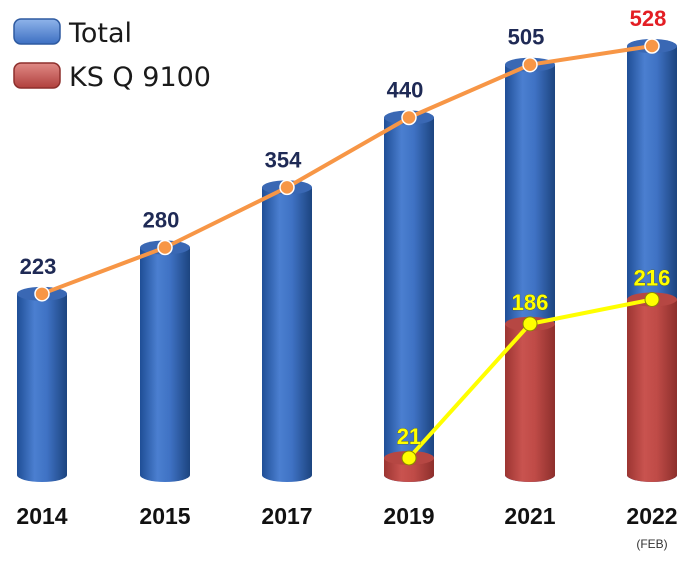  I want to click on bar-total-2014, so click(42, 384).